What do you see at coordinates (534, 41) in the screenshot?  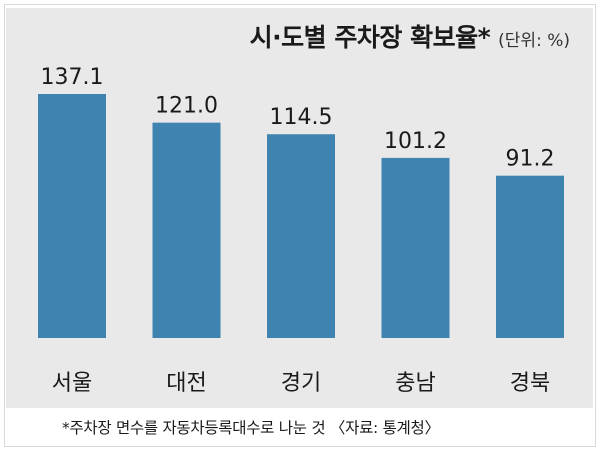 I see `unit-label: (단위: %)` at bounding box center [534, 41].